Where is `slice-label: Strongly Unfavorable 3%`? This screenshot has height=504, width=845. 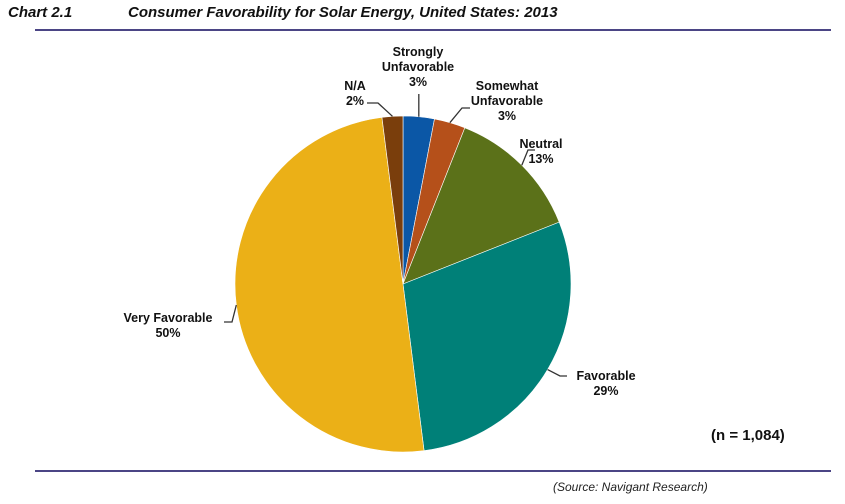 slice-label: Strongly Unfavorable 3% is located at coordinates (418, 67).